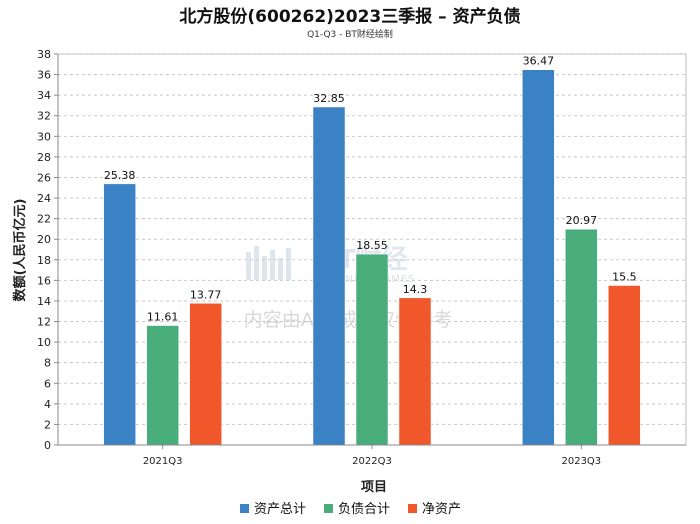 The width and height of the screenshot is (700, 524). Describe the element at coordinates (415, 289) in the screenshot. I see `data-label: 14.3` at that location.